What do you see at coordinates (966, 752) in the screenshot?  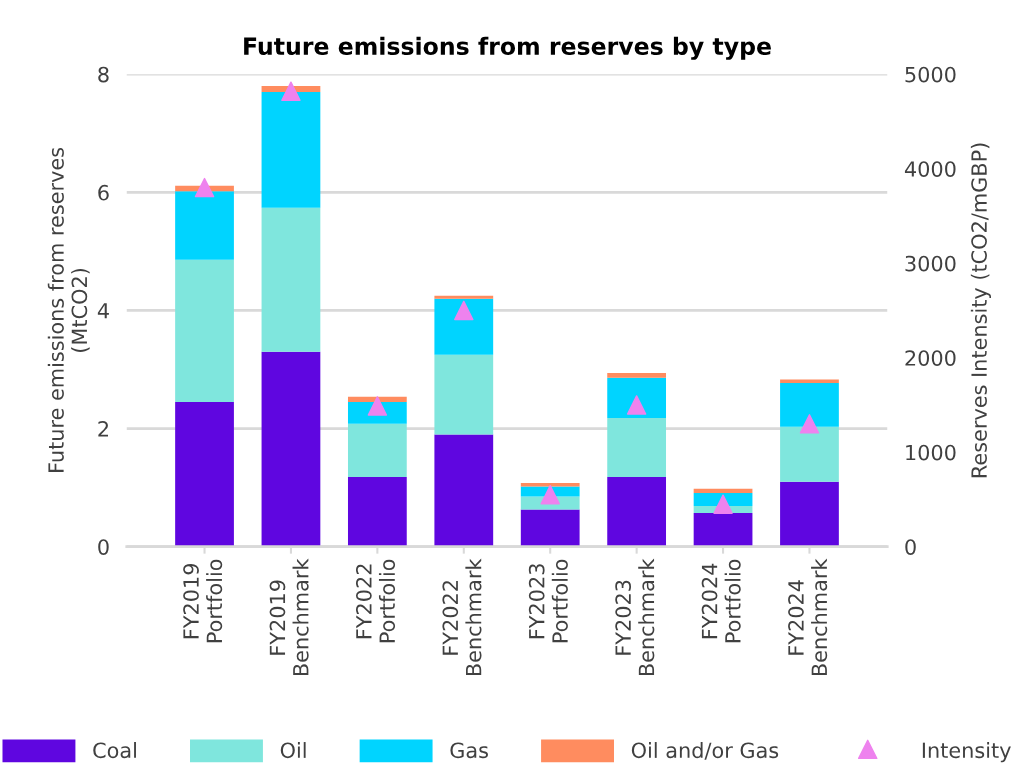 I see `legend-label: Intensity` at bounding box center [966, 752].